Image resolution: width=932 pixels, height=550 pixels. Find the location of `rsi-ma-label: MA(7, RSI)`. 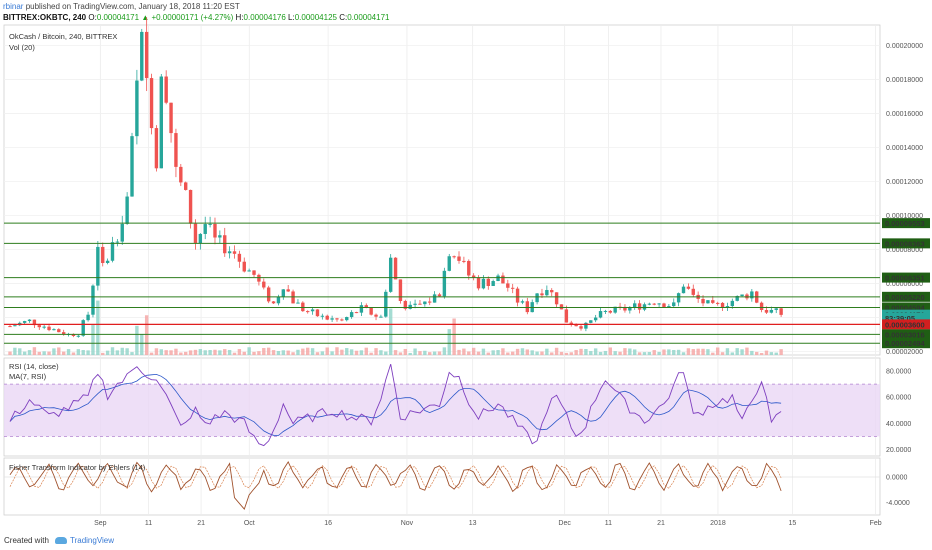

rsi-ma-label: MA(7, RSI) is located at coordinates (28, 376).